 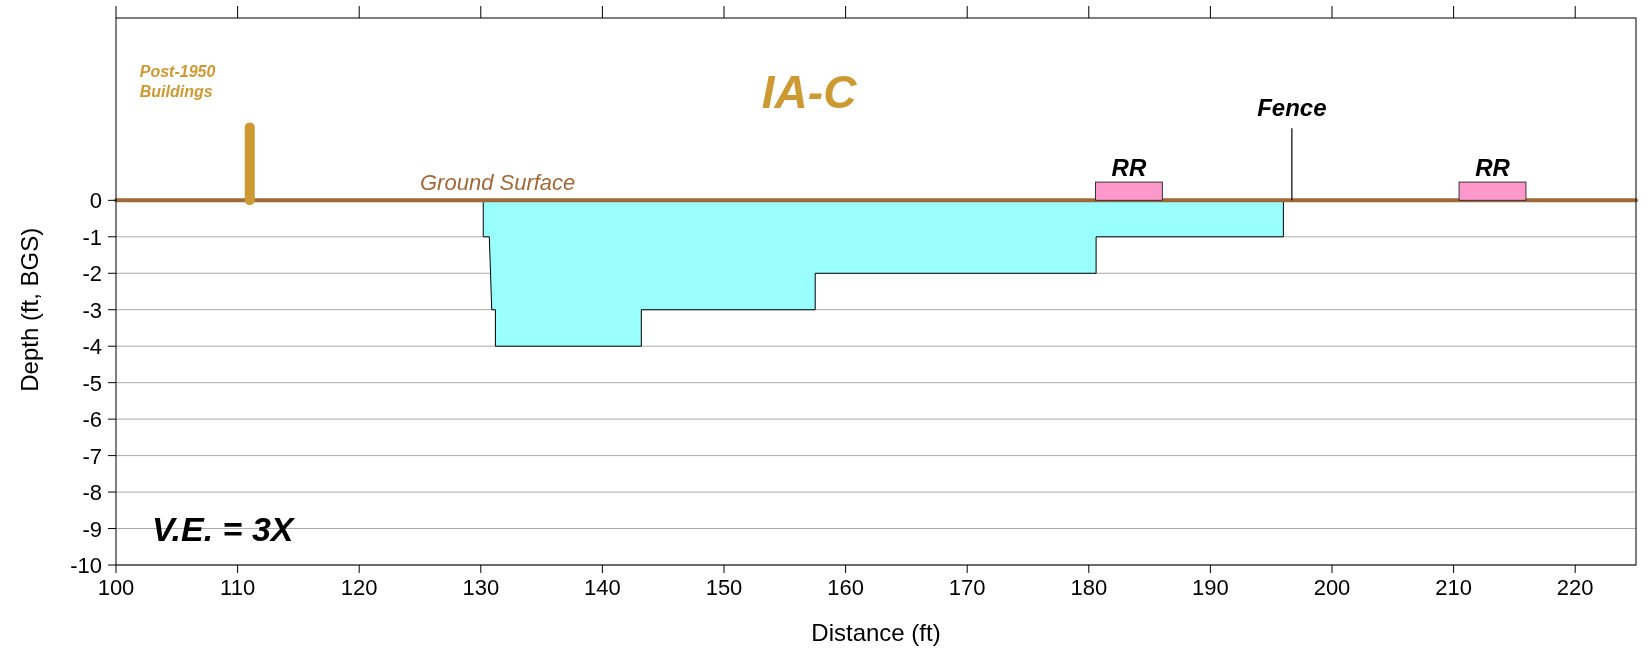 I want to click on annotation: V.E. = 3X, so click(x=224, y=528).